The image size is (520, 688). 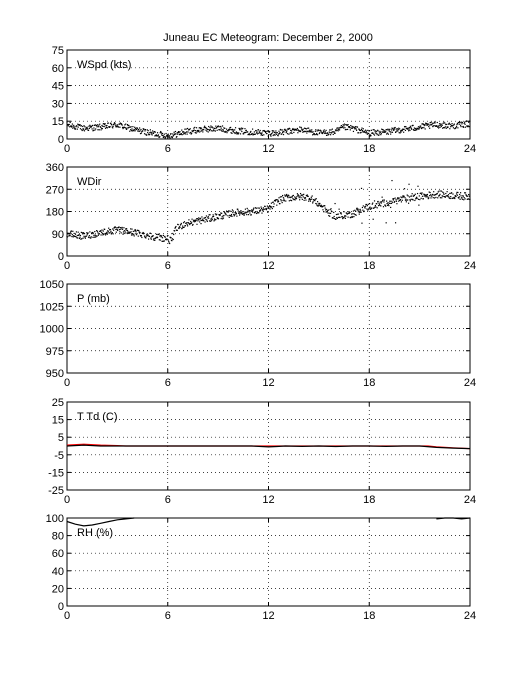 What do you see at coordinates (55, 374) in the screenshot?
I see `y-tick-label: 950` at bounding box center [55, 374].